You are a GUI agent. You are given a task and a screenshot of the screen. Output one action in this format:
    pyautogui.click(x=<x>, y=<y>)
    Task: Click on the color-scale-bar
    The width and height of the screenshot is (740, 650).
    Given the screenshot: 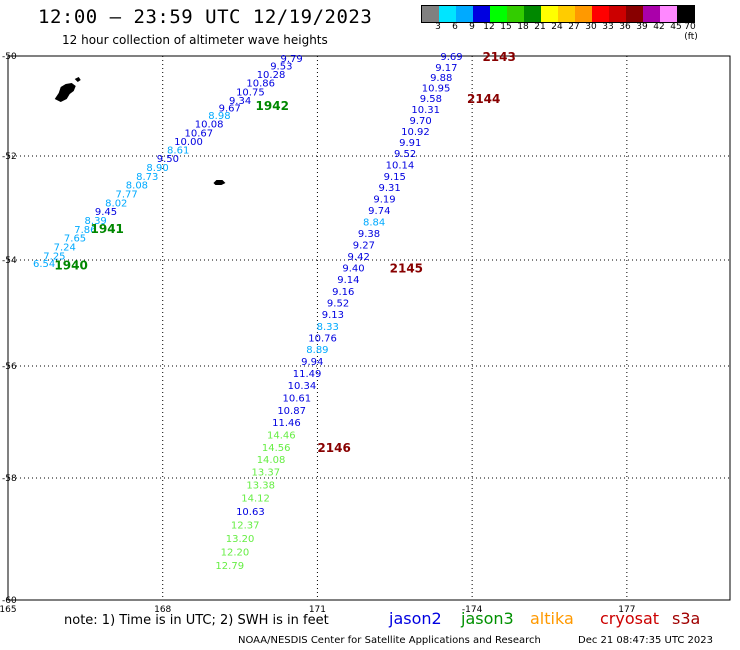 What is the action you would take?
    pyautogui.click(x=558, y=14)
    